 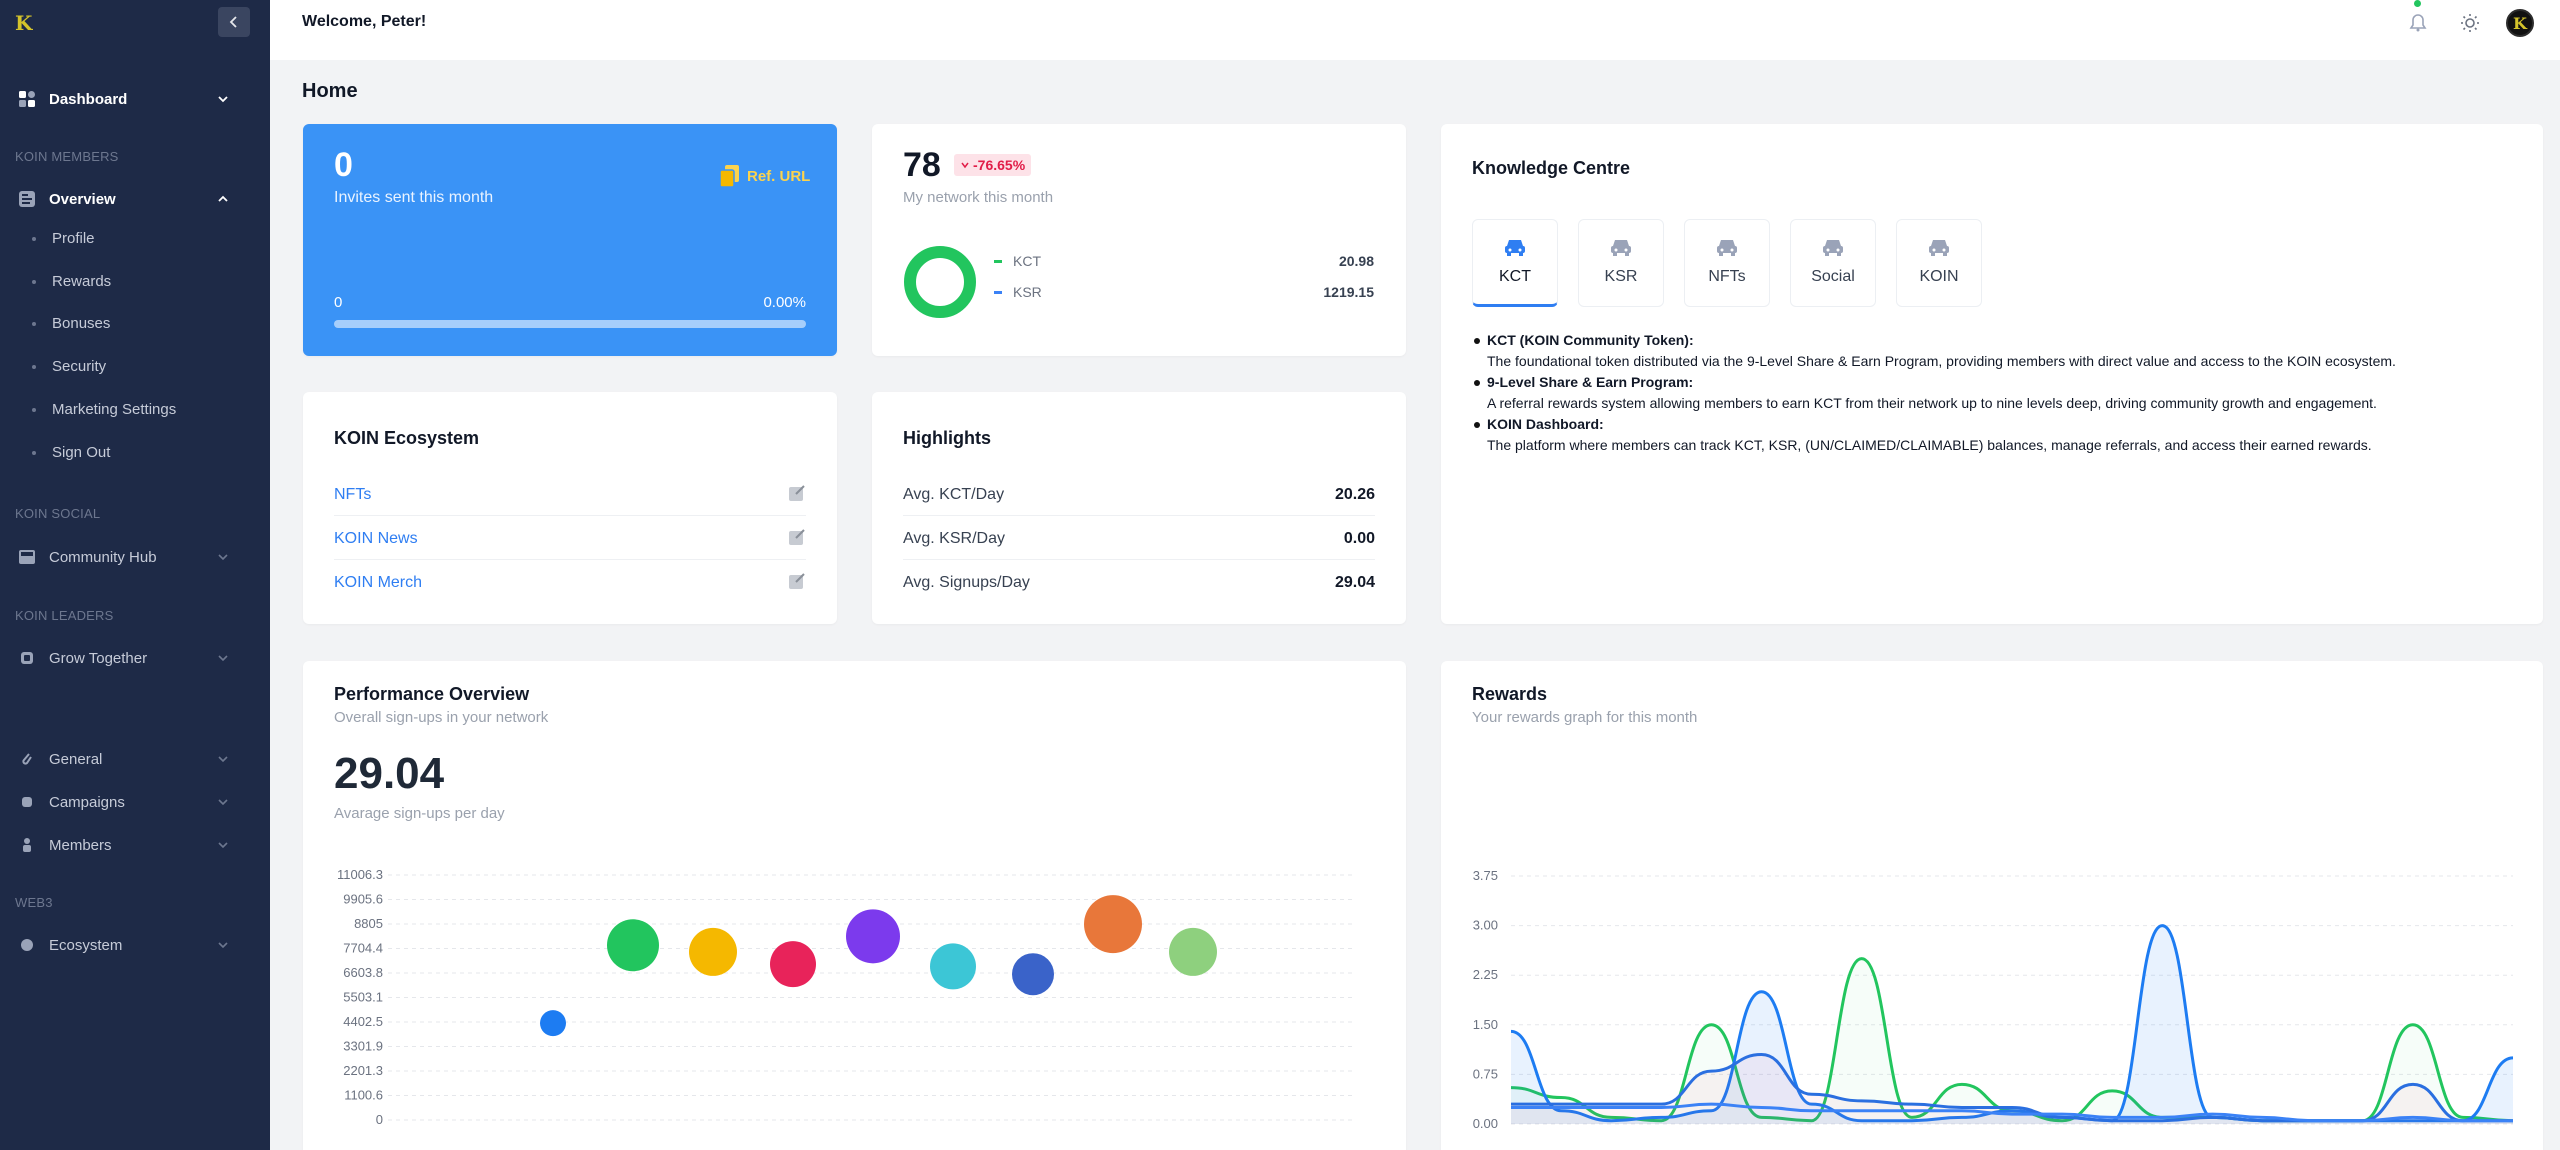 What do you see at coordinates (71, 452) in the screenshot?
I see `sidebar-subitem-sign-out: Sign Out` at bounding box center [71, 452].